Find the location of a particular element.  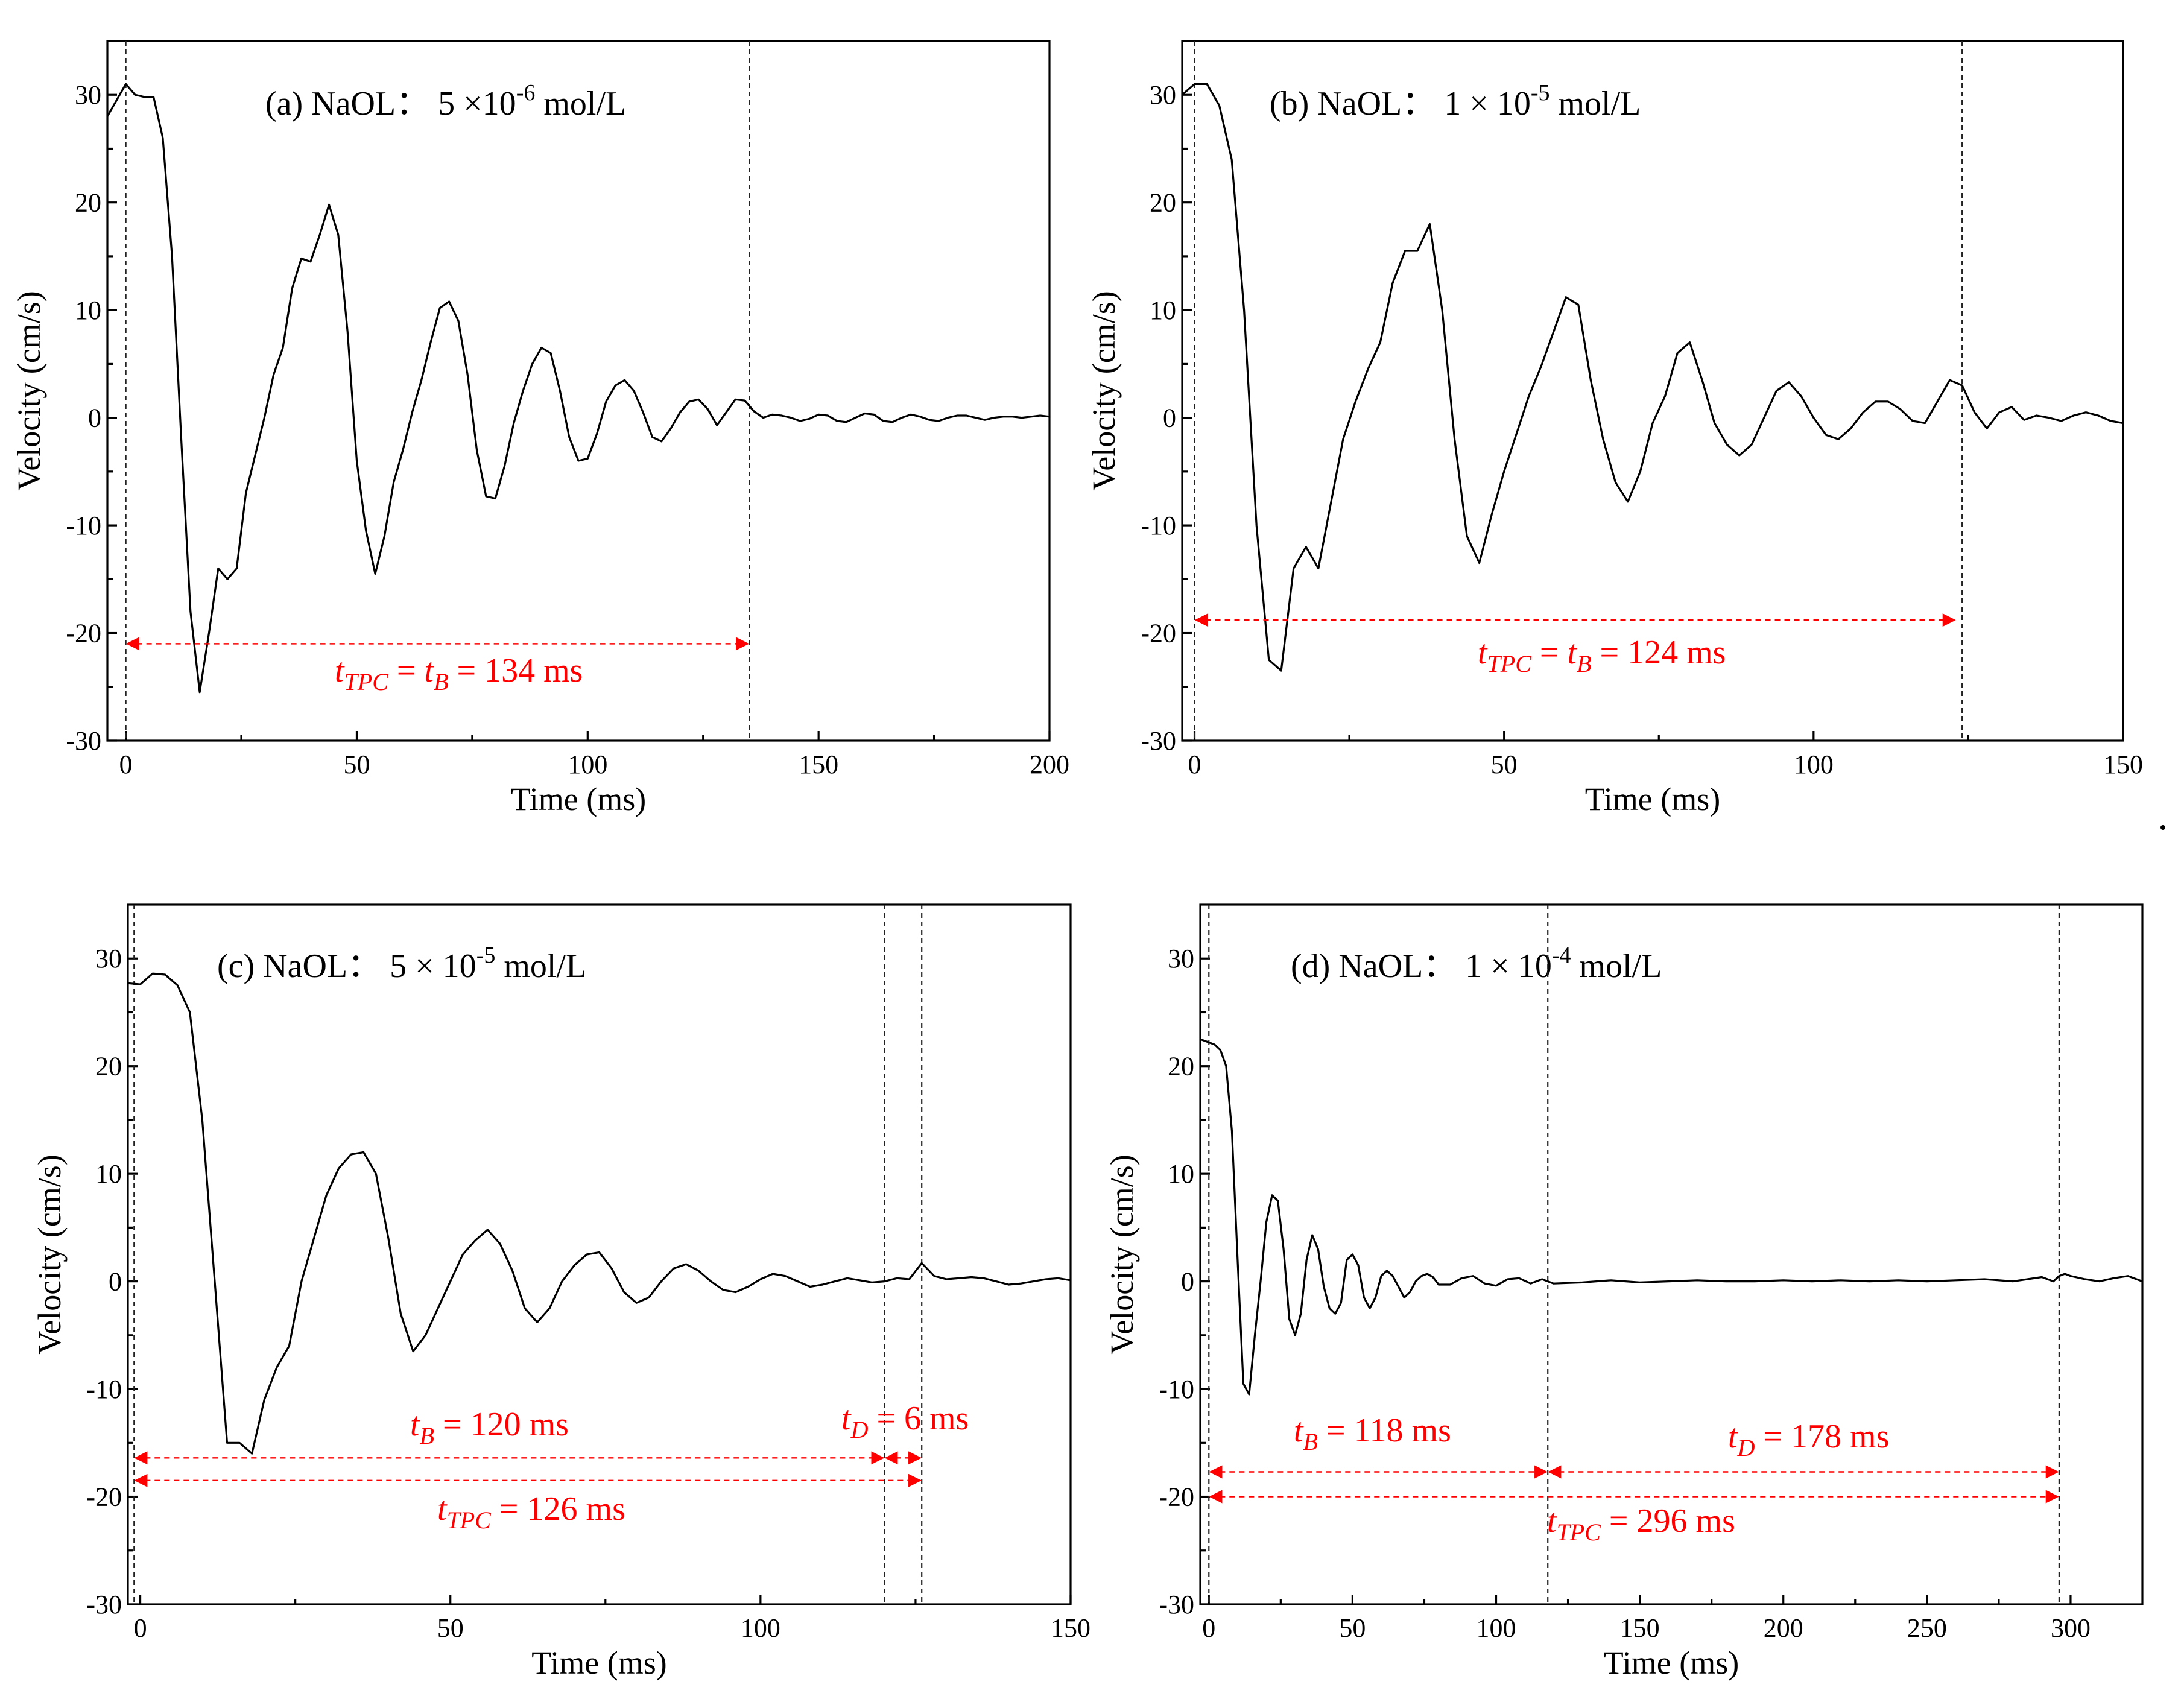

panel-title-main: (a) NaOL： 5 ×10 is located at coordinates (390, 104).